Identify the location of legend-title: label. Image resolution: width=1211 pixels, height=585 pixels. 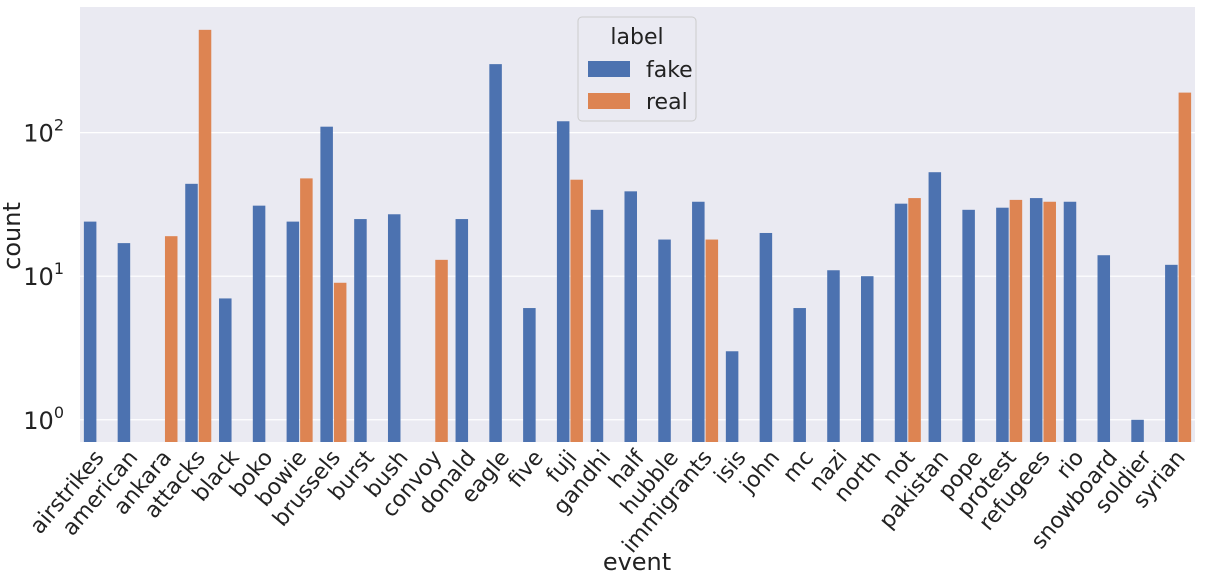
(636, 37).